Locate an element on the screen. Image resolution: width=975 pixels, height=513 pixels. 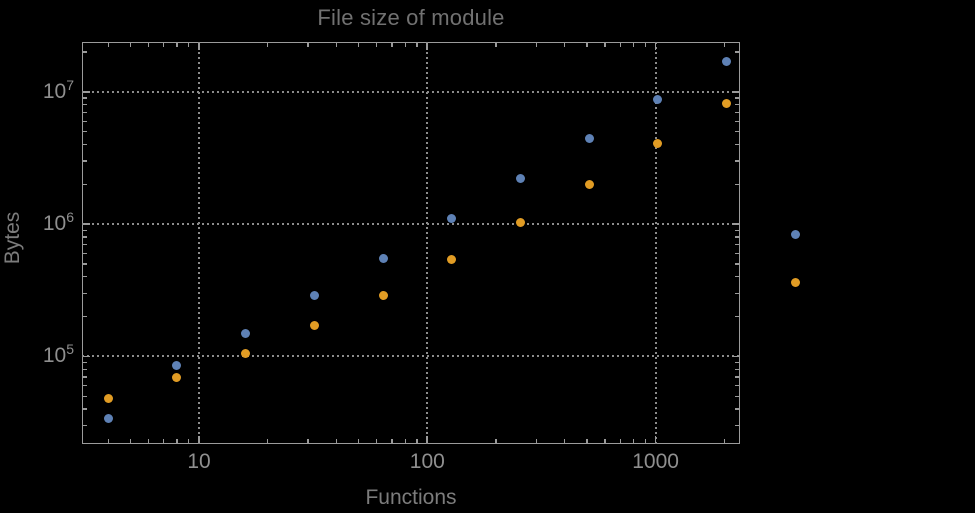
x-tick-label: 100 is located at coordinates (427, 461).